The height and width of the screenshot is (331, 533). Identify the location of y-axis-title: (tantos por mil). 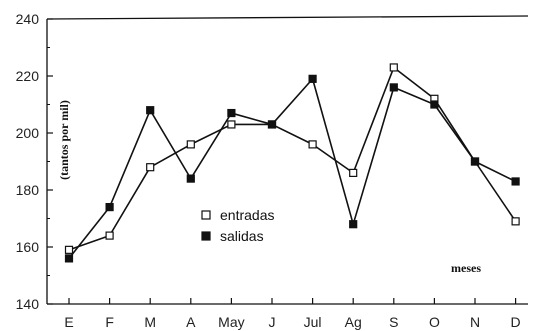
(64, 140).